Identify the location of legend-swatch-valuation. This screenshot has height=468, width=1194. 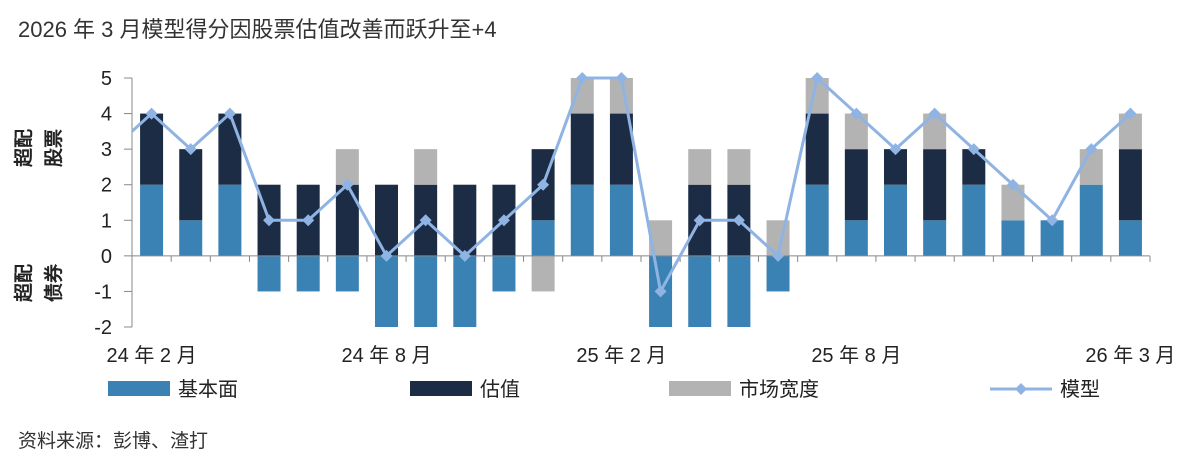
(441, 388).